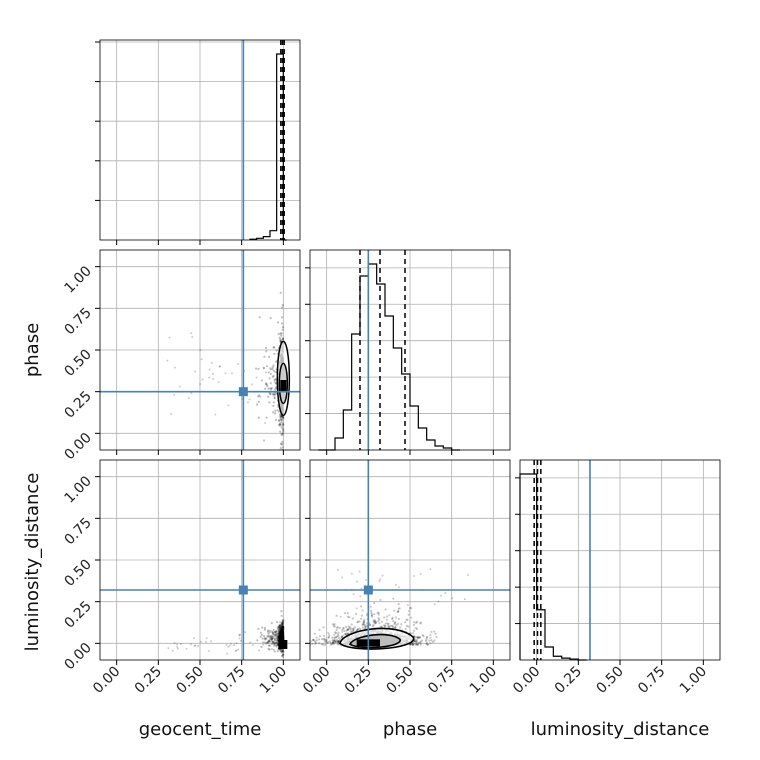  Describe the element at coordinates (77, 404) in the screenshot. I see `y-tick-label: 0.25` at that location.